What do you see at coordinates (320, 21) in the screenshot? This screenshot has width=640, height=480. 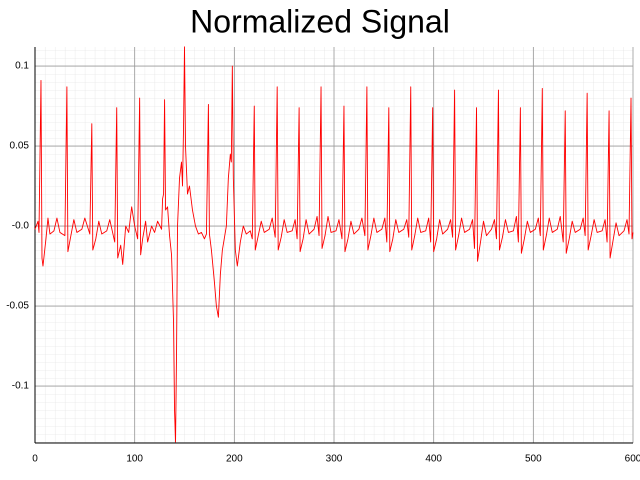 I see `chart-title: Normalized Signal` at bounding box center [320, 21].